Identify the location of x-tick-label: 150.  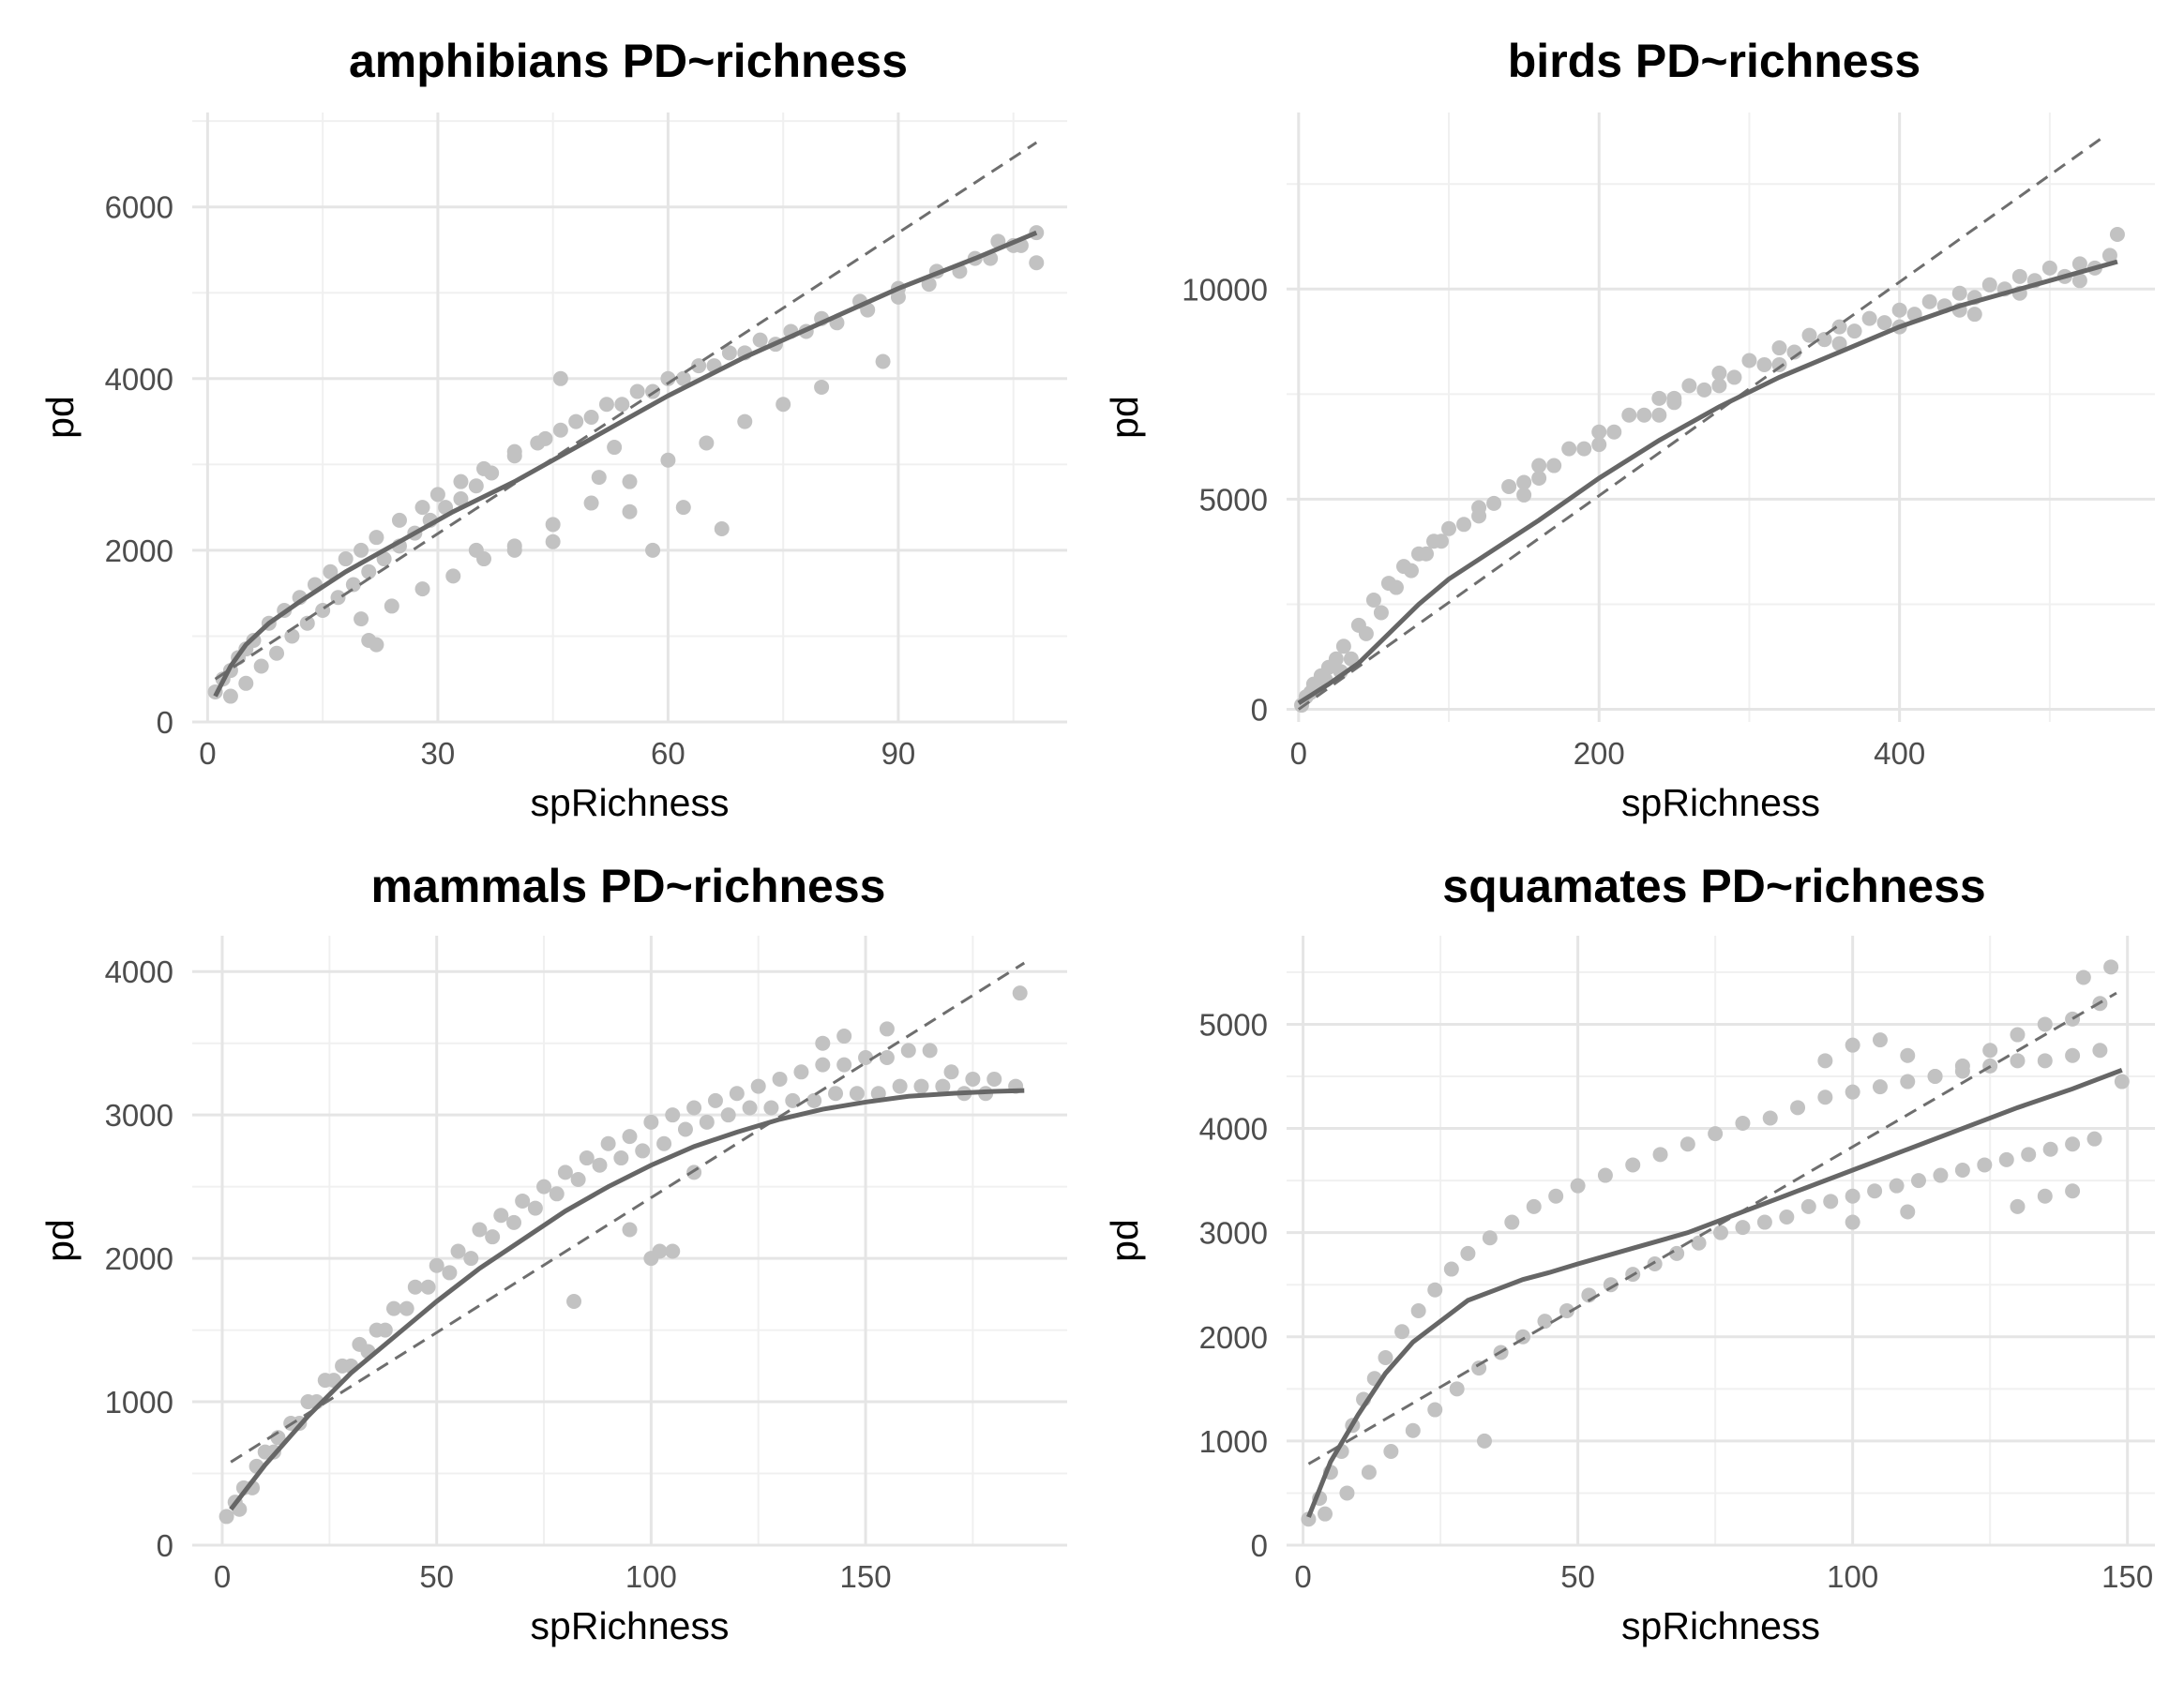
(866, 1576).